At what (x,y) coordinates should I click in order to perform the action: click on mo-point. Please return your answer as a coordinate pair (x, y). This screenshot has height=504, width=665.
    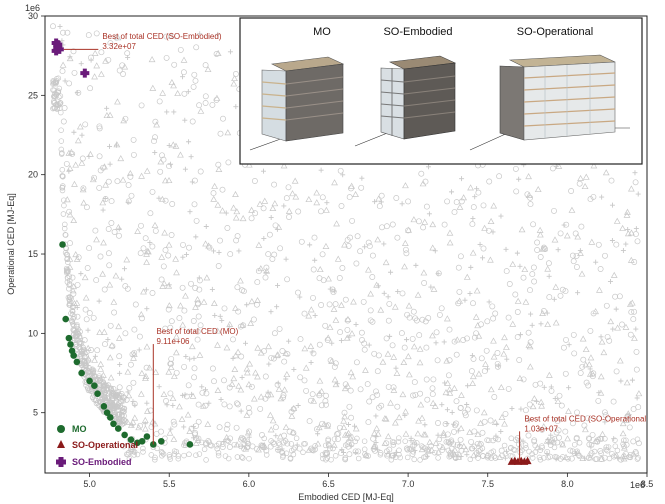
    Looking at the image, I should click on (110, 417).